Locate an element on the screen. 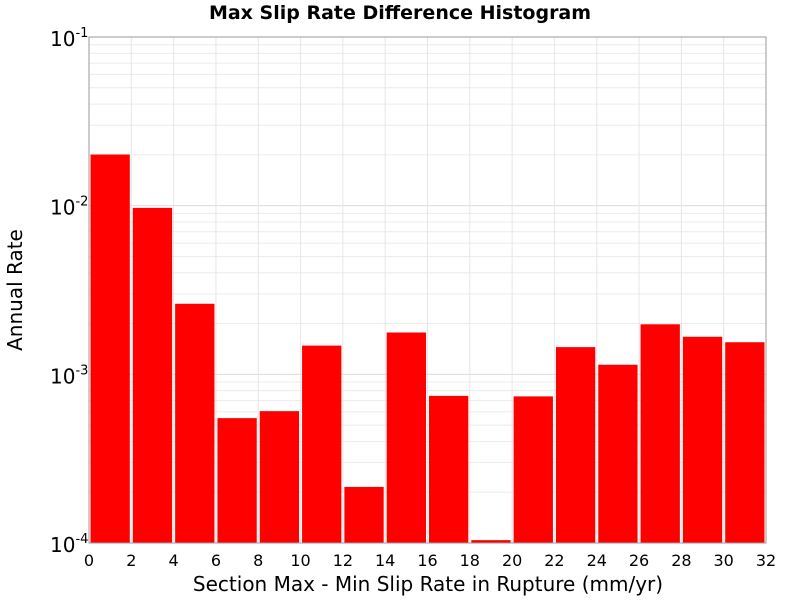 The image size is (800, 600). y-axis-label: Annual Rate is located at coordinates (15, 290).